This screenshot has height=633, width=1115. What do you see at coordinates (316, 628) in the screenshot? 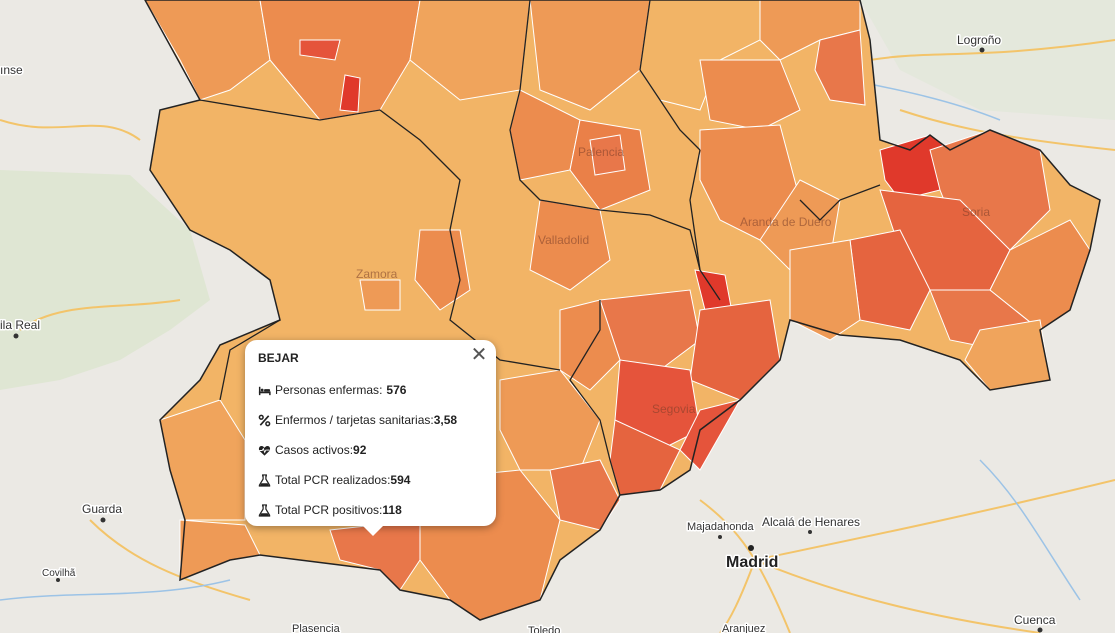
I see `city-label-plasencia: Plasencia` at bounding box center [316, 628].